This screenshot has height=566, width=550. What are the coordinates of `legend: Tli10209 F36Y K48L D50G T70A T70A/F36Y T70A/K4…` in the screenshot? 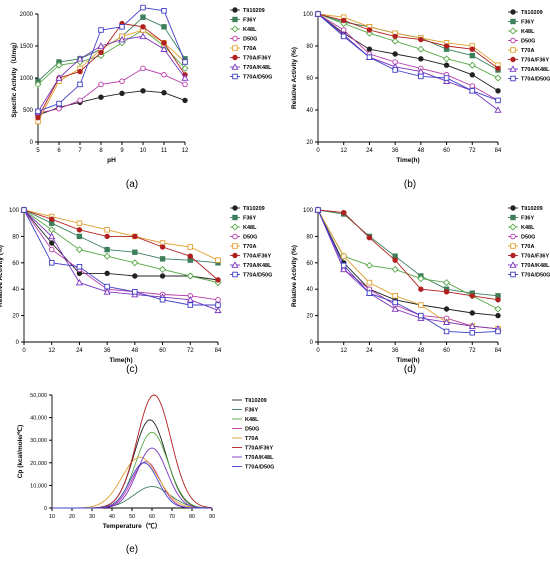 It's located at (251, 44).